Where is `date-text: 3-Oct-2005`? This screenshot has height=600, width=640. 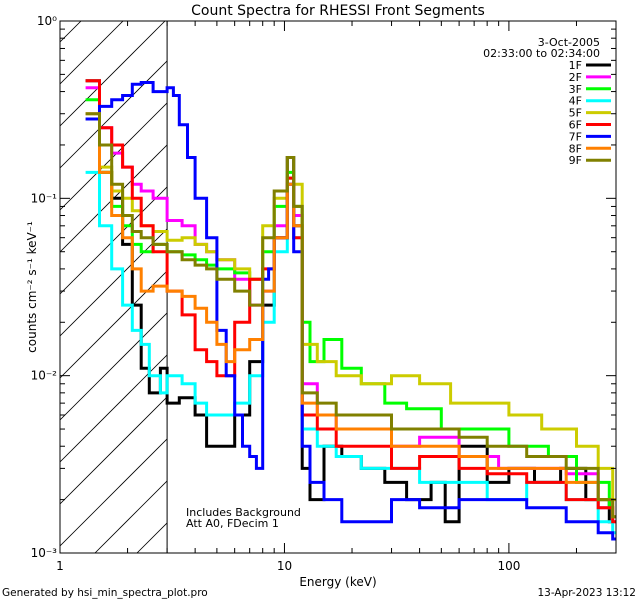
date-text: 3-Oct-2005 is located at coordinates (569, 42).